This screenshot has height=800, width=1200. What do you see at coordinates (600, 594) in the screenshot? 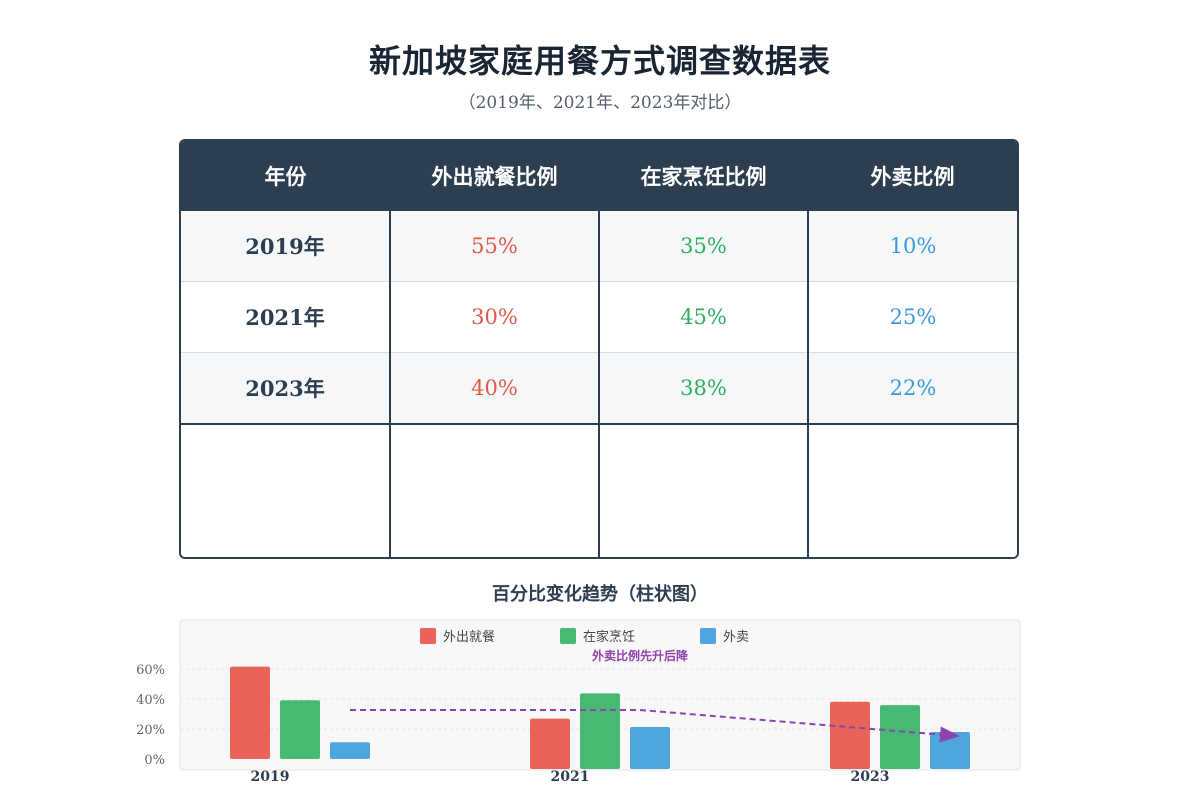
I see `chart-title: 百分比变化趋势（柱状图）` at bounding box center [600, 594].